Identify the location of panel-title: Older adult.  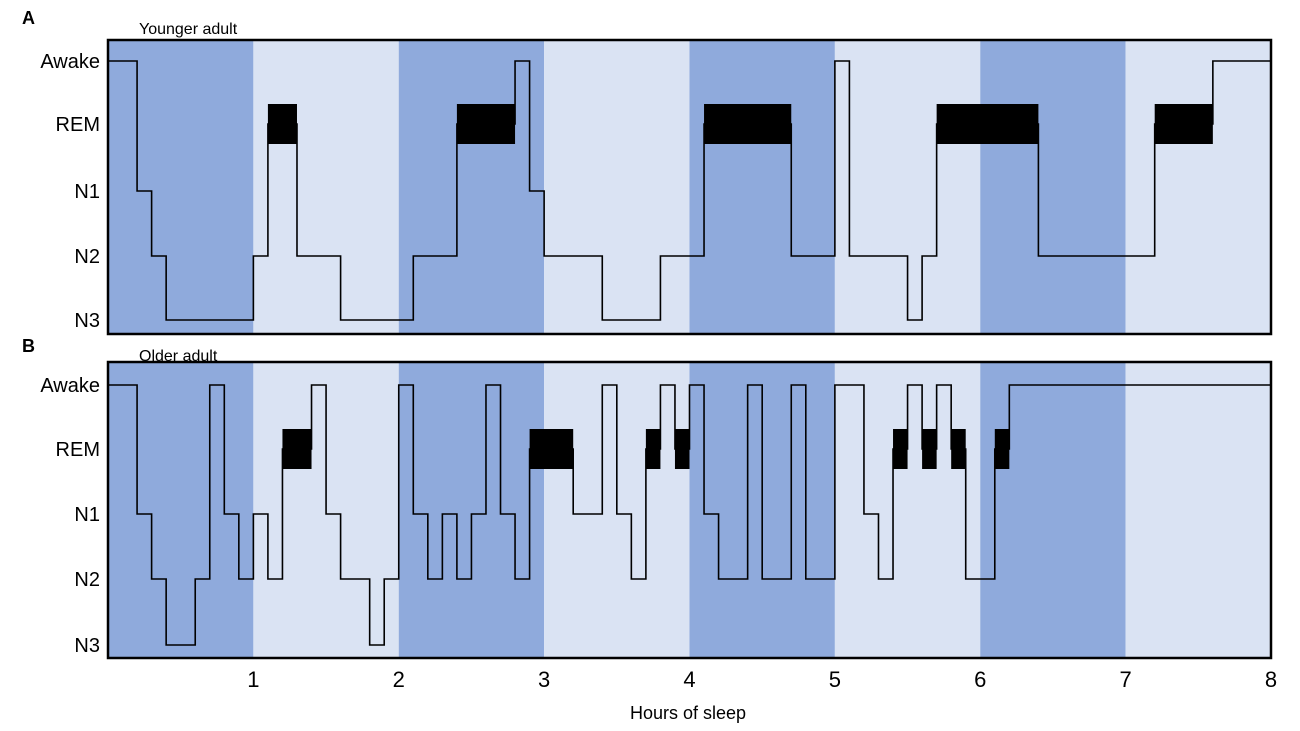
(178, 356).